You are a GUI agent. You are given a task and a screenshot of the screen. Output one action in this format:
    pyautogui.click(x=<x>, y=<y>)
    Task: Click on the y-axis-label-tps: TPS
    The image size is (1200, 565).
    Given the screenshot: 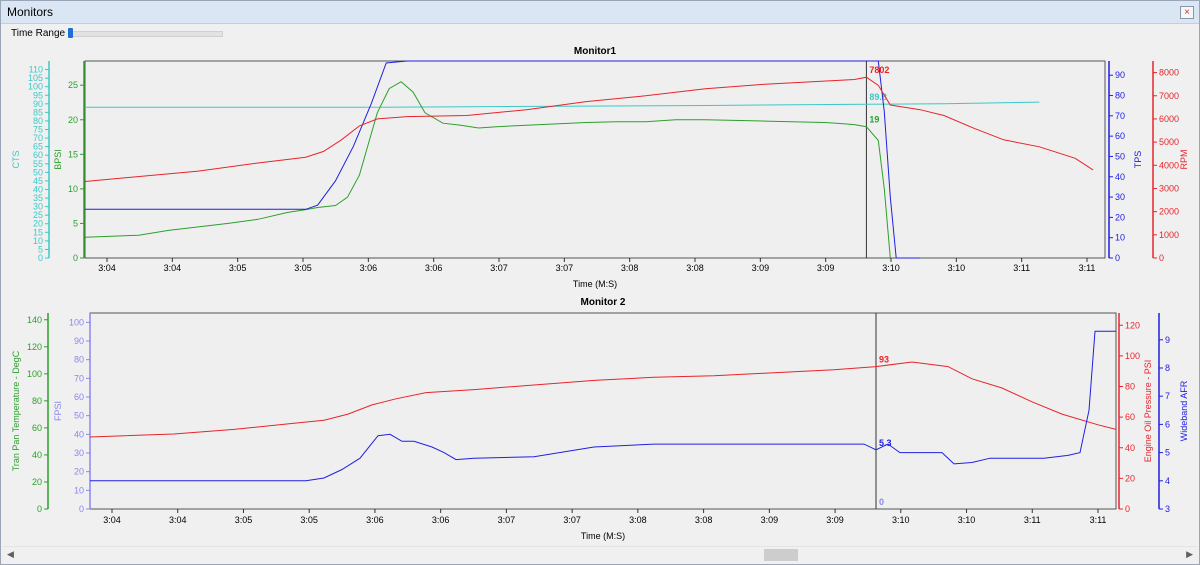 What is the action you would take?
    pyautogui.click(x=1138, y=160)
    